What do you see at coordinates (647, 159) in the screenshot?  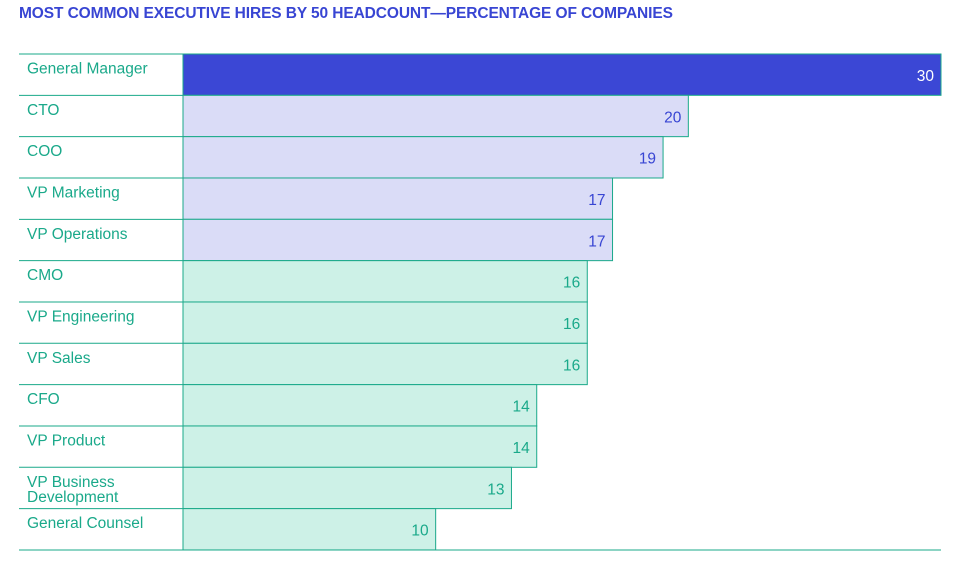 I see `value-label-coo: 19` at bounding box center [647, 159].